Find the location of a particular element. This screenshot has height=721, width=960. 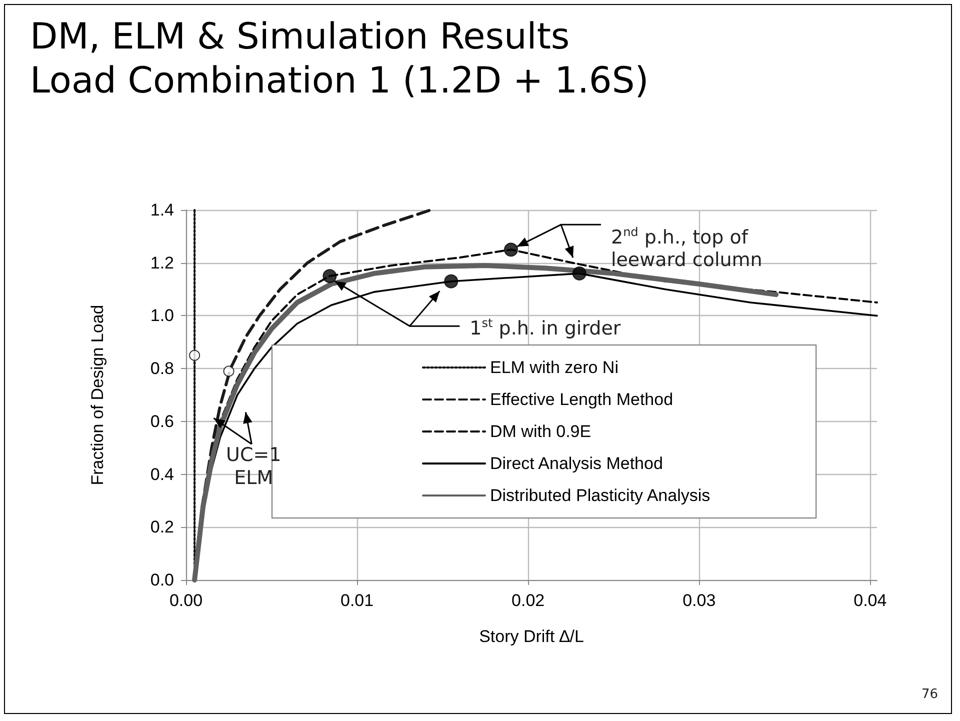

y-tick-label: 1.4 is located at coordinates (162, 210).